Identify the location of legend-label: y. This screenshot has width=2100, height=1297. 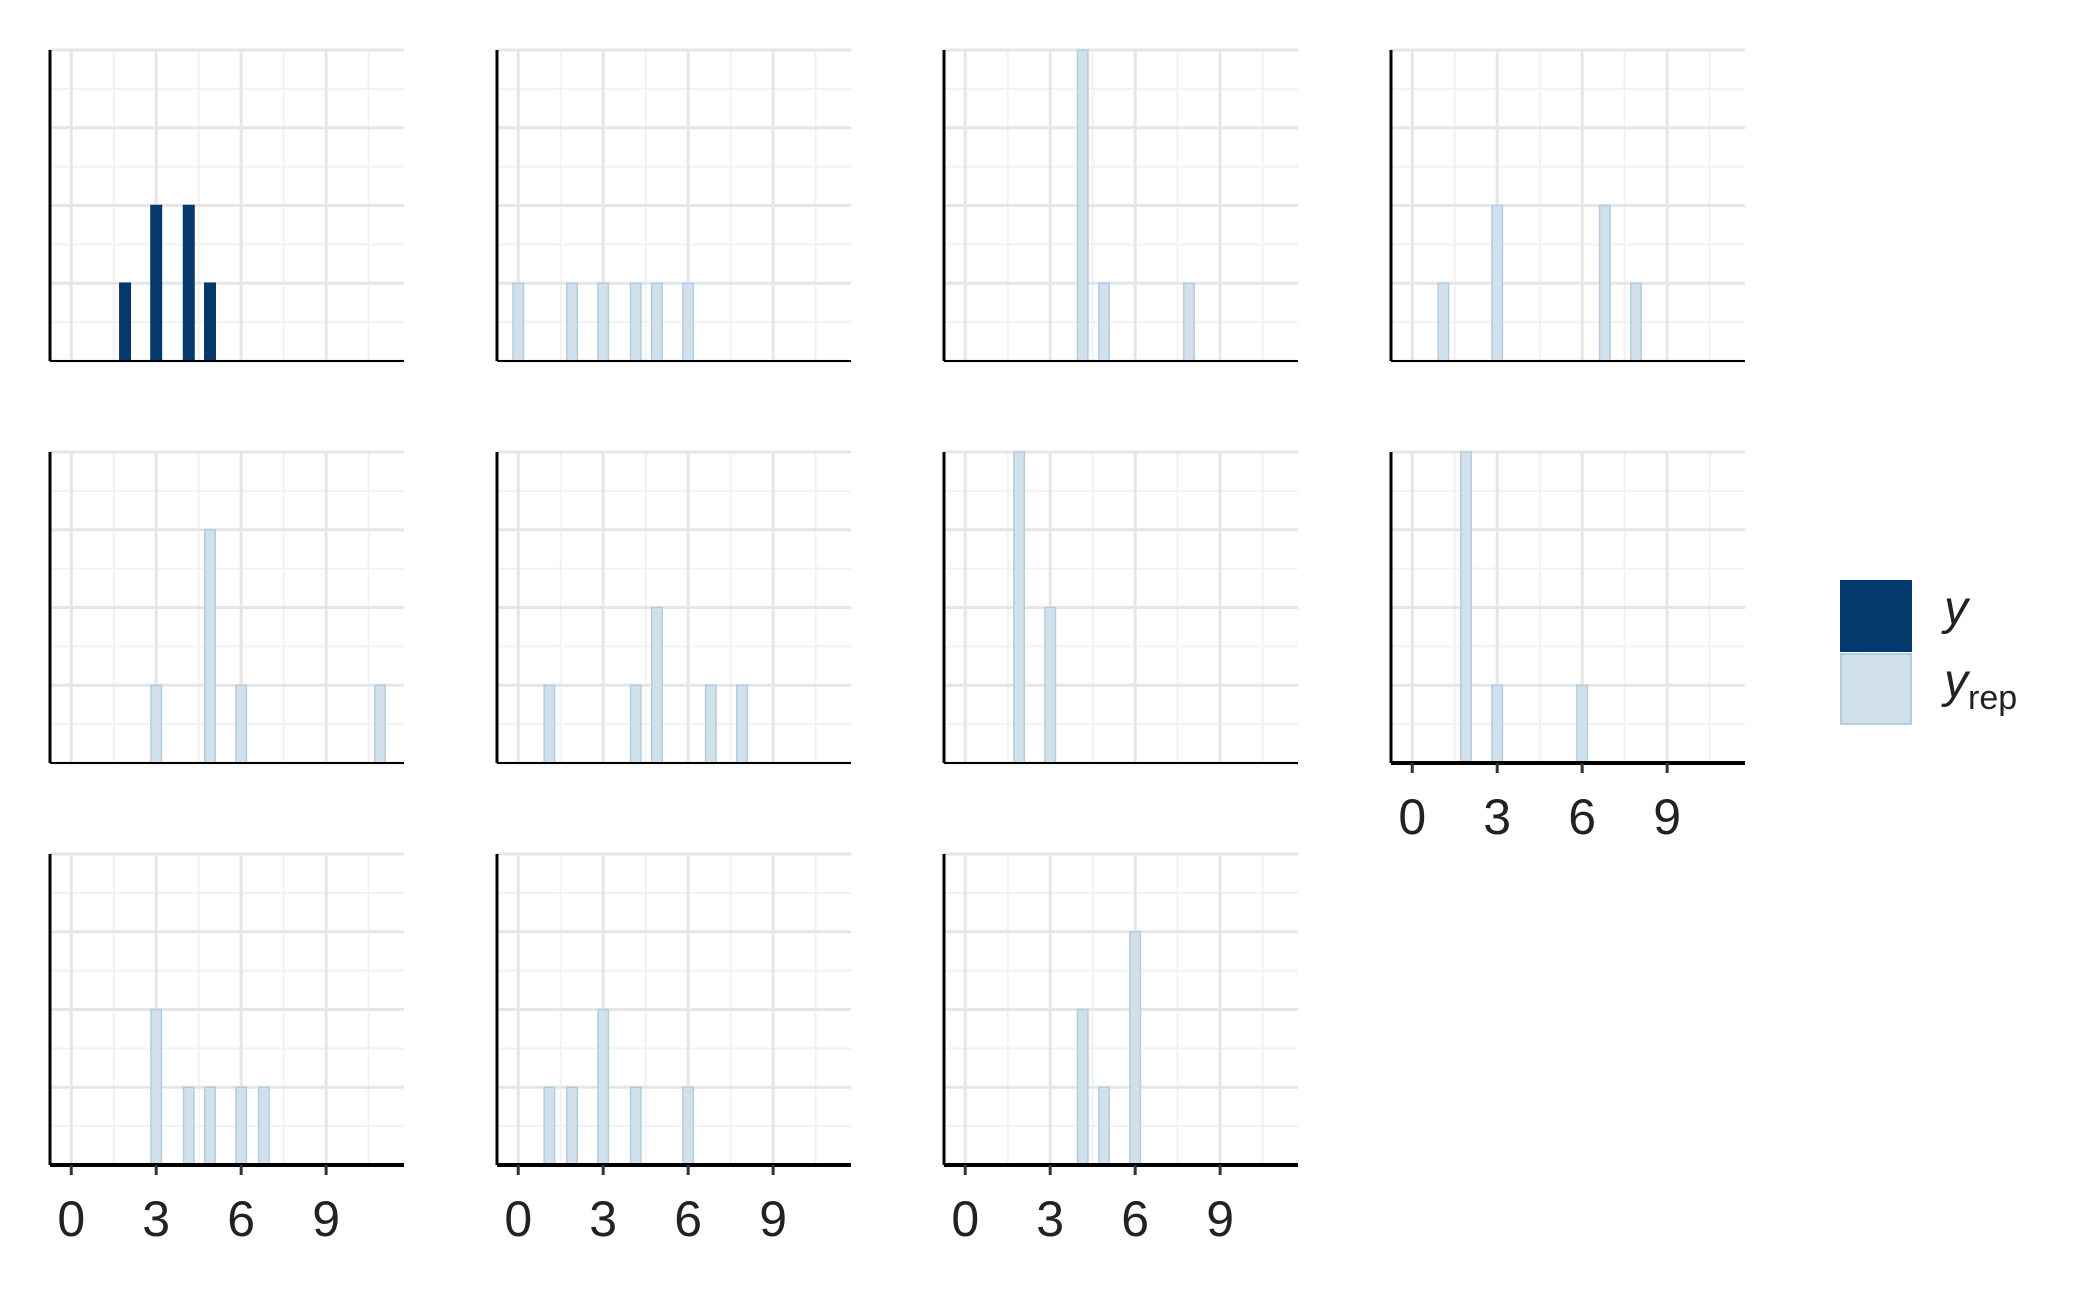
(1956, 608).